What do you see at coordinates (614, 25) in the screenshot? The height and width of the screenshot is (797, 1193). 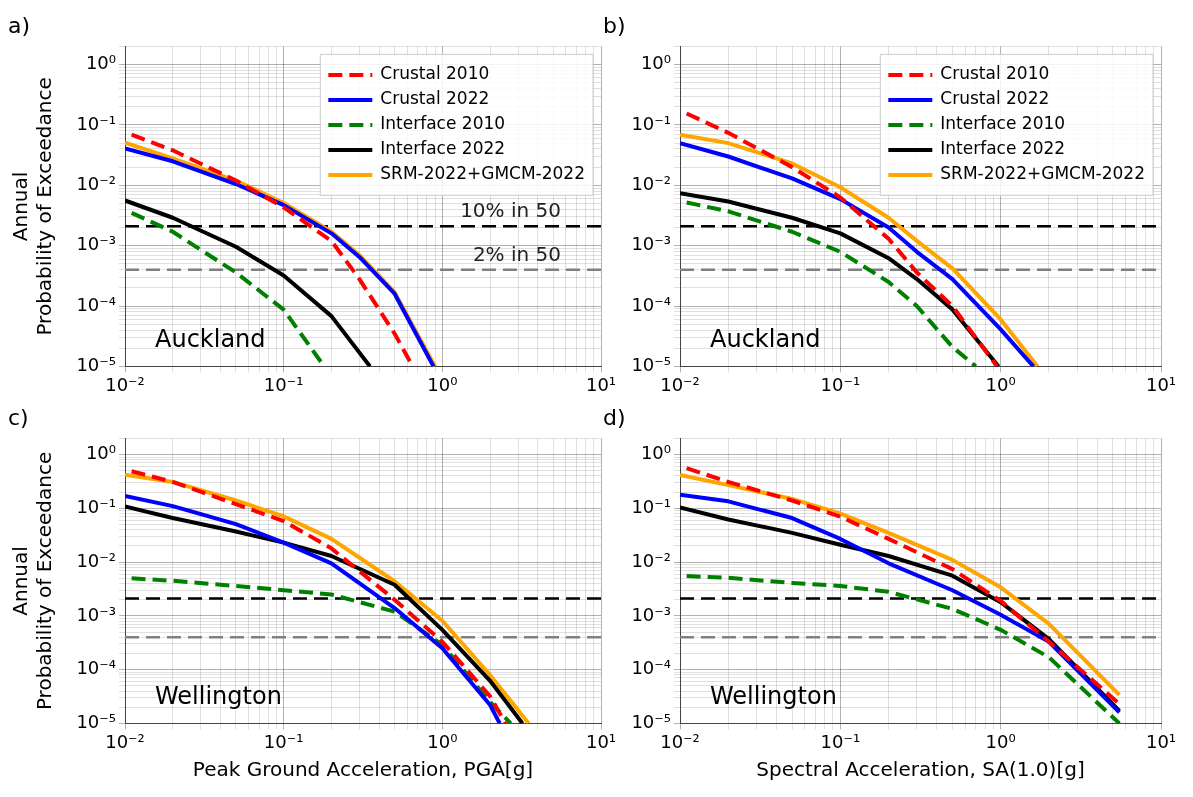 I see `chart-title: b)` at bounding box center [614, 25].